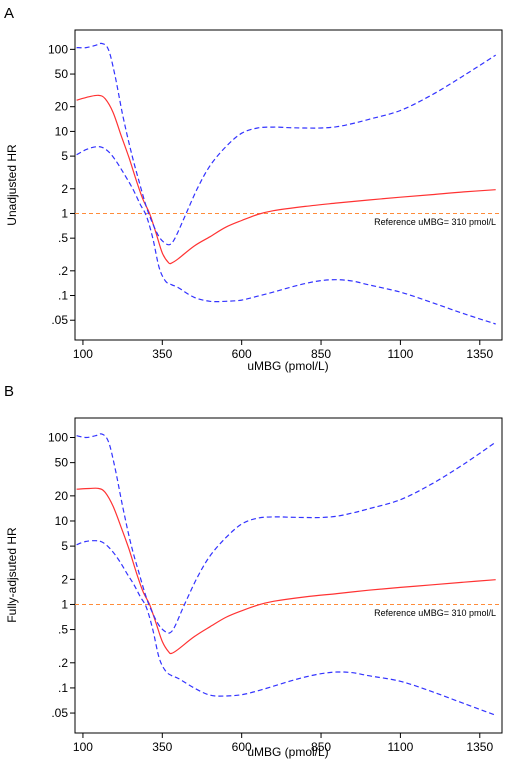 The image size is (505, 761). What do you see at coordinates (59, 713) in the screenshot?
I see `panel-b-y-tick-label: .05` at bounding box center [59, 713].